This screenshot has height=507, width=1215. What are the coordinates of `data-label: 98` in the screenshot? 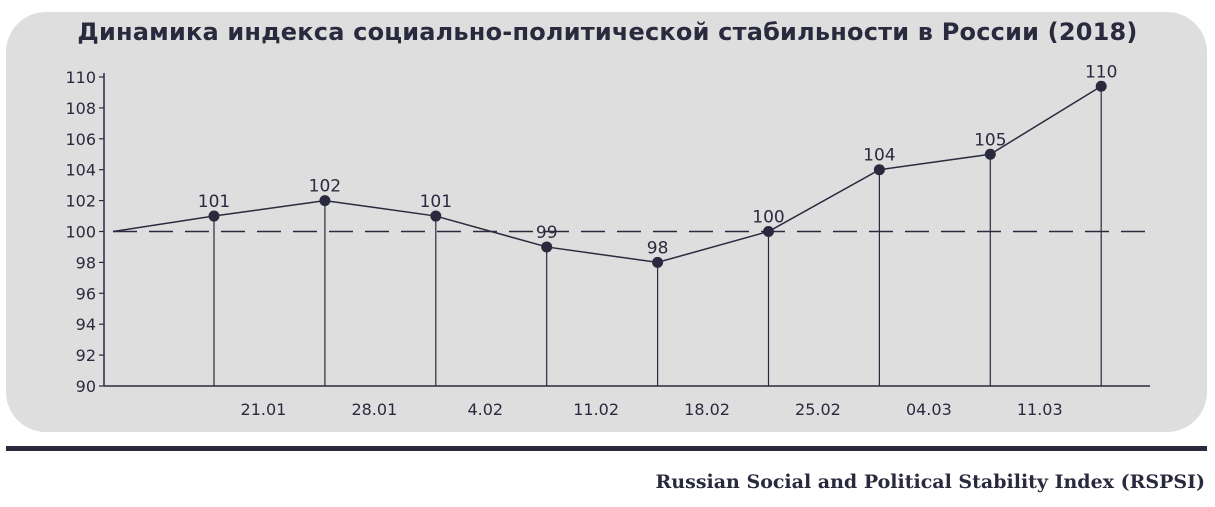 It's located at (658, 248).